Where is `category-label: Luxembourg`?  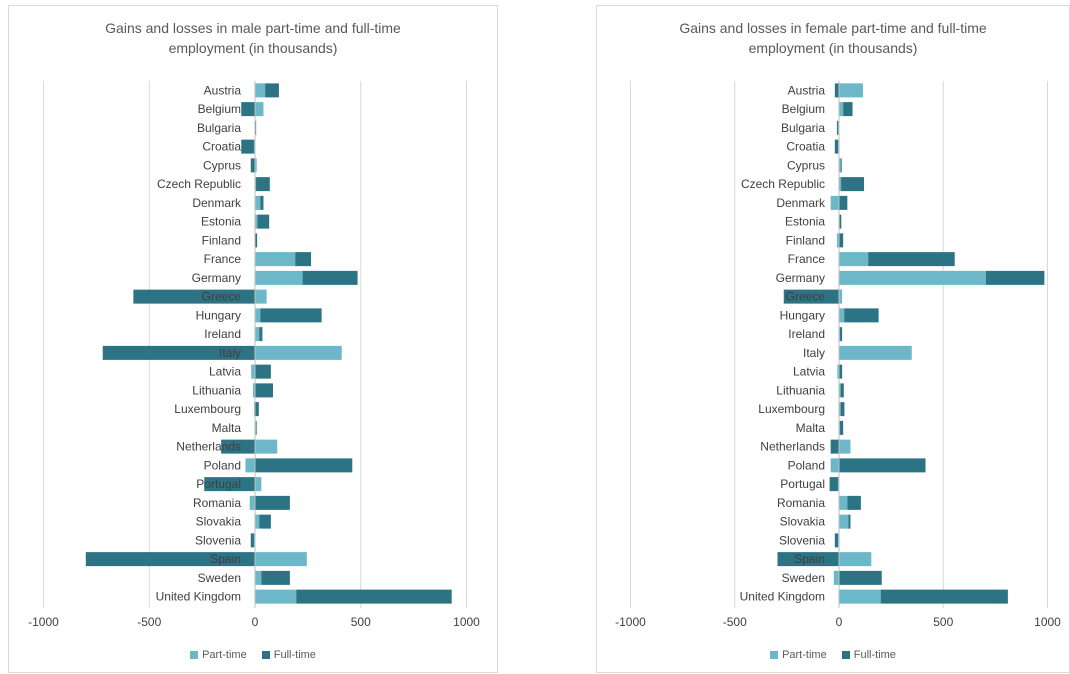 category-label: Luxembourg is located at coordinates (207, 409).